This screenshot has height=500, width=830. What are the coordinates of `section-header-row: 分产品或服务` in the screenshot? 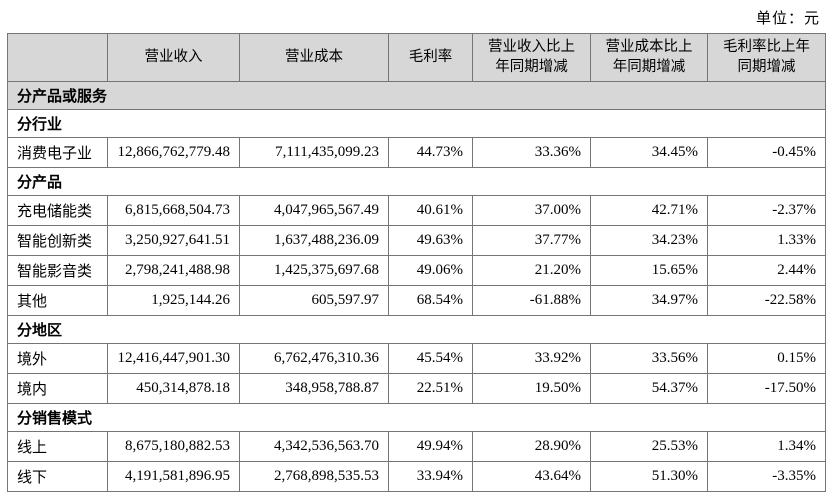 It's located at (416, 95).